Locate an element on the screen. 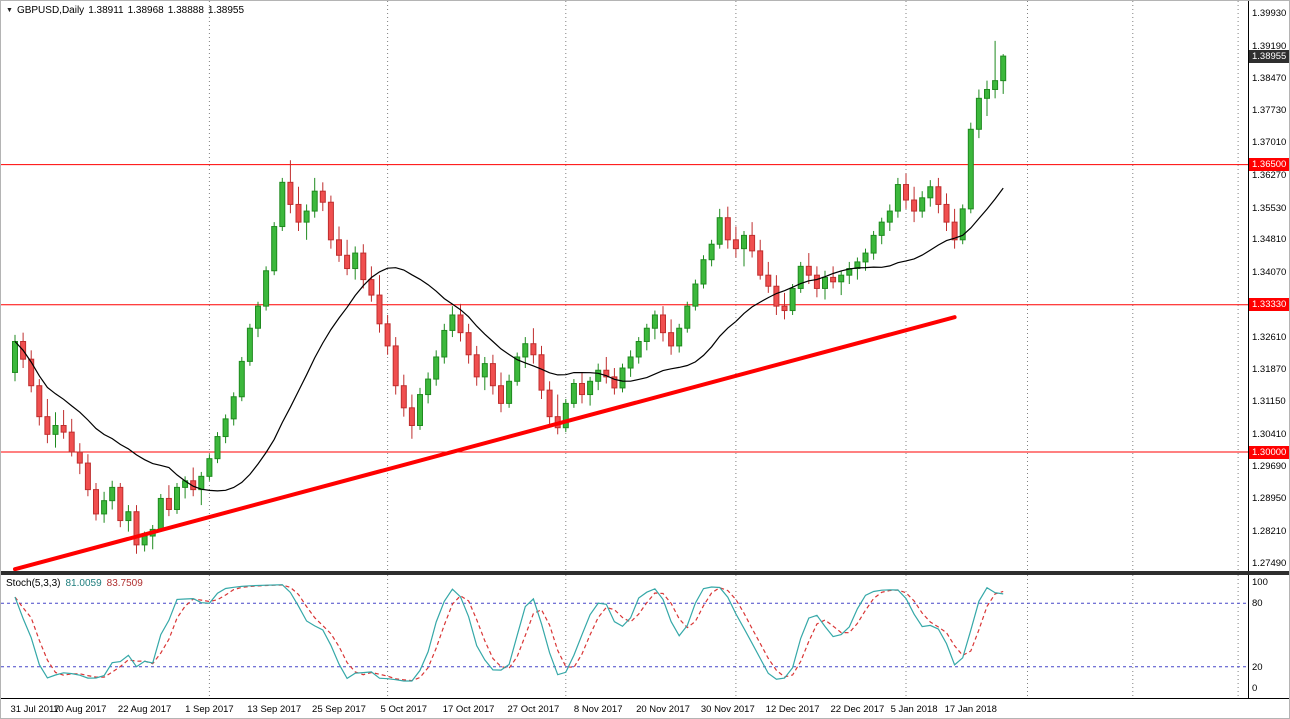  time-axis-label: 25 Sep 2017 is located at coordinates (339, 709).